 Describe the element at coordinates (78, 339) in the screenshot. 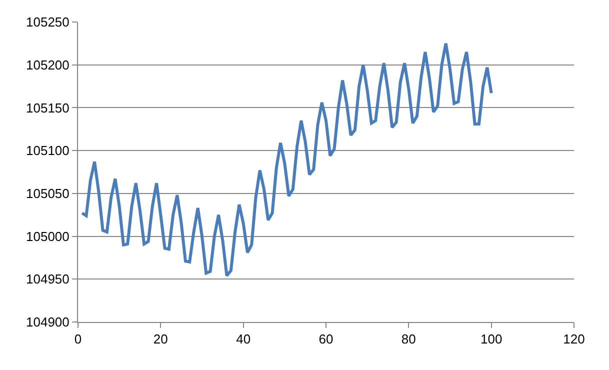

I see `x-tick-label: 0` at that location.